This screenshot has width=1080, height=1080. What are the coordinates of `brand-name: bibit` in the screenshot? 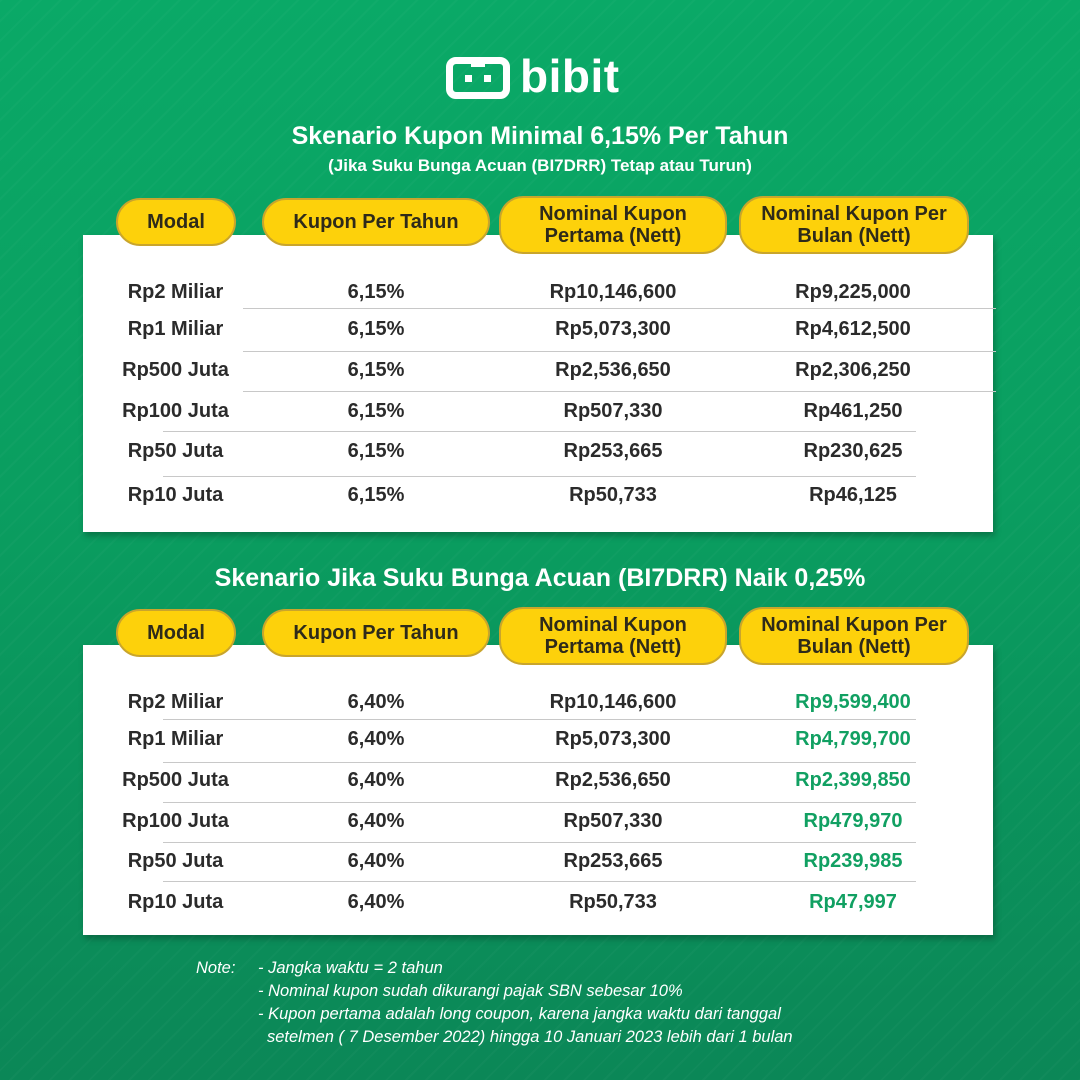 It's located at (570, 76).